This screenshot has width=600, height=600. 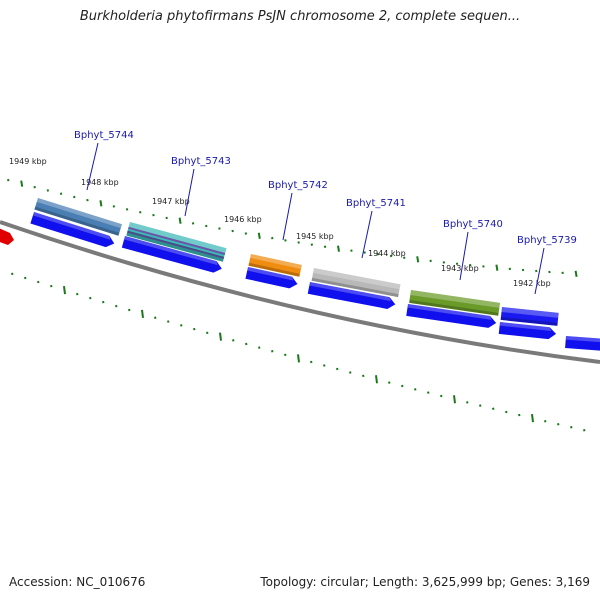 I want to click on scale-label: 1948 kbp, so click(x=100, y=182).